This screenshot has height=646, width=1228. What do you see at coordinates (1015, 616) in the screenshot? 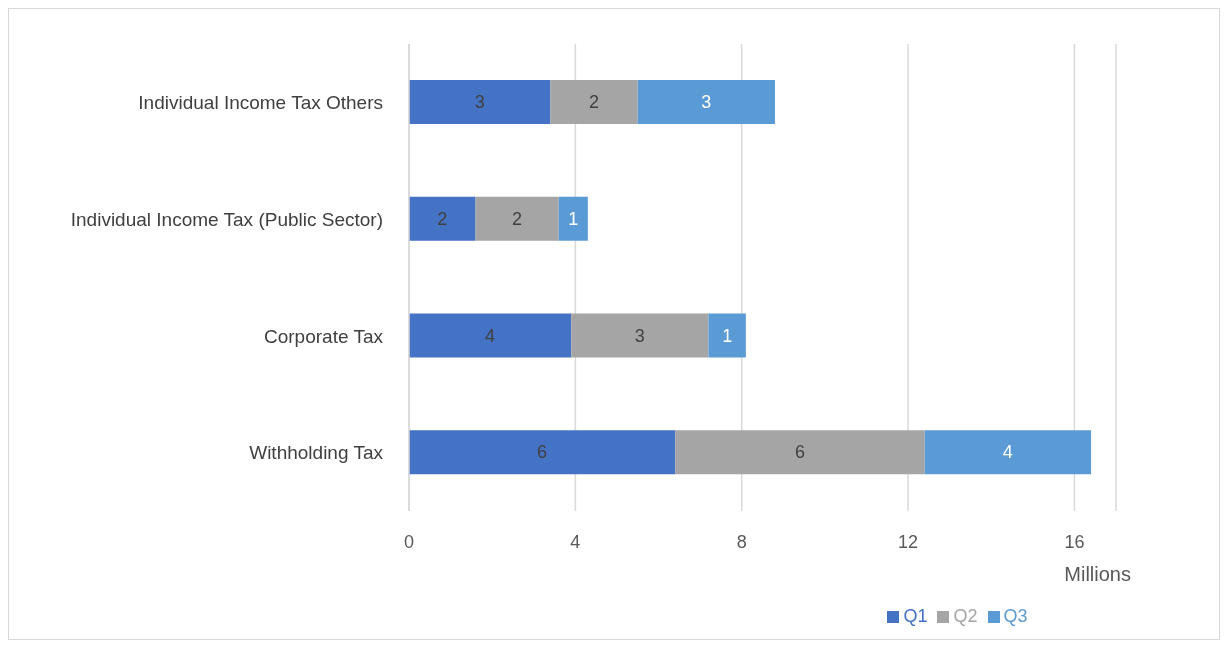
I see `legend-label: Q3` at bounding box center [1015, 616].